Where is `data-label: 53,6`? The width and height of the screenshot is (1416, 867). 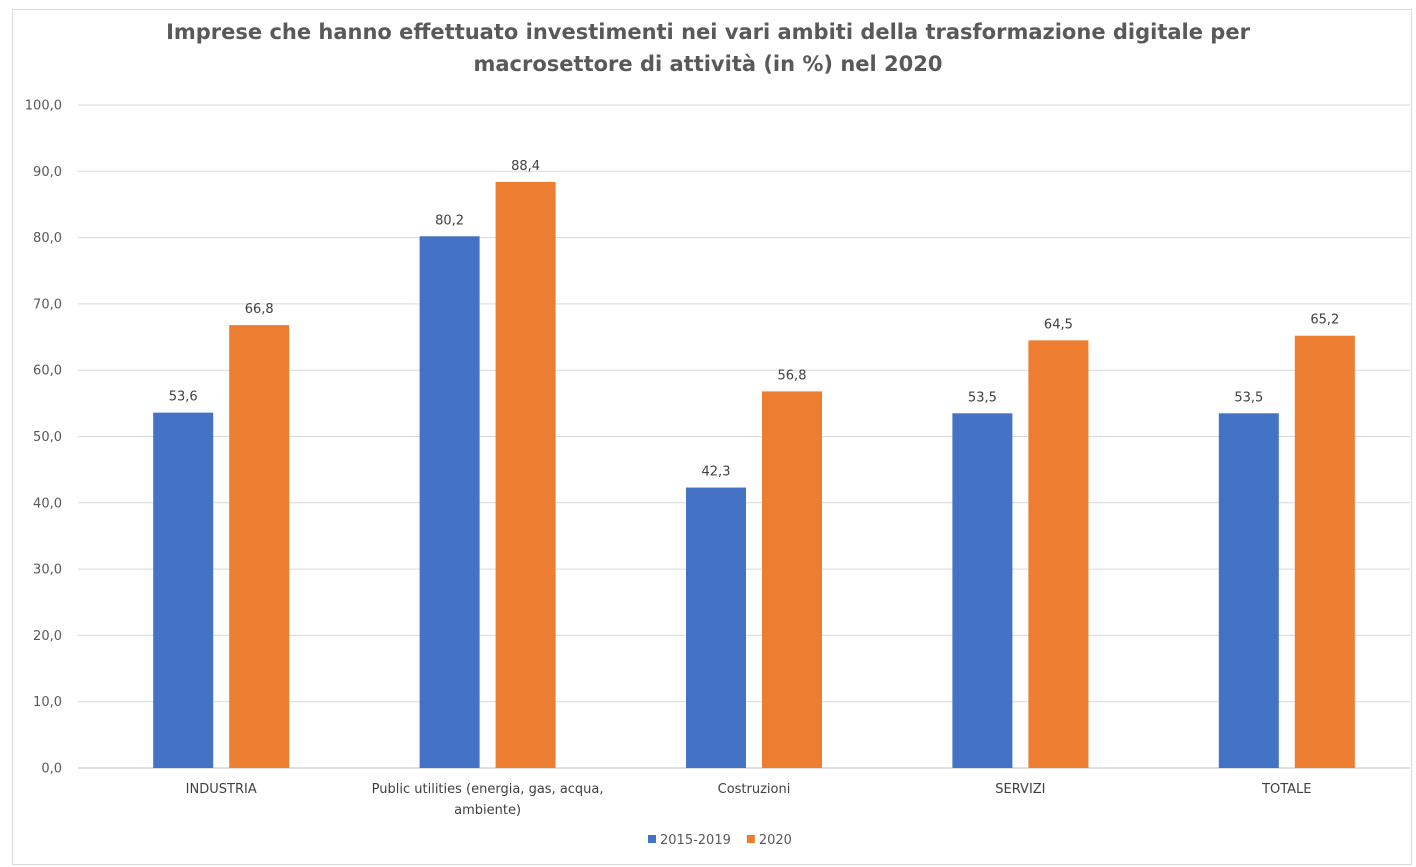 data-label: 53,6 is located at coordinates (183, 397).